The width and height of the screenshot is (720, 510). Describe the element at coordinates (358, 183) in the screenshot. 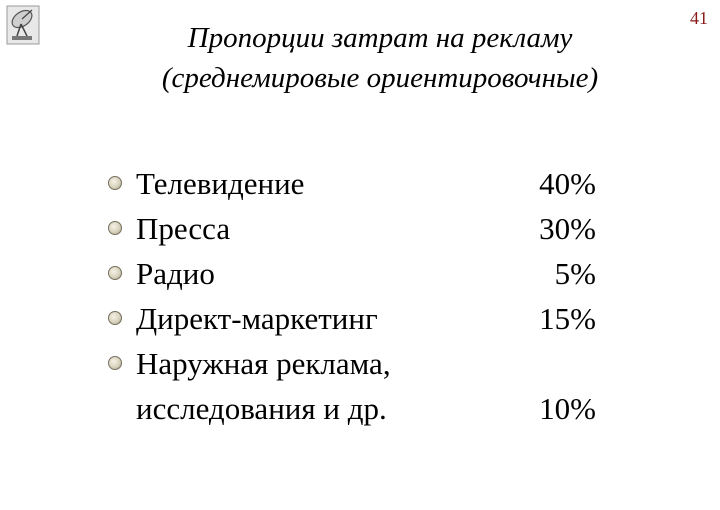

I see `list-item: Телевидение 40%` at that location.